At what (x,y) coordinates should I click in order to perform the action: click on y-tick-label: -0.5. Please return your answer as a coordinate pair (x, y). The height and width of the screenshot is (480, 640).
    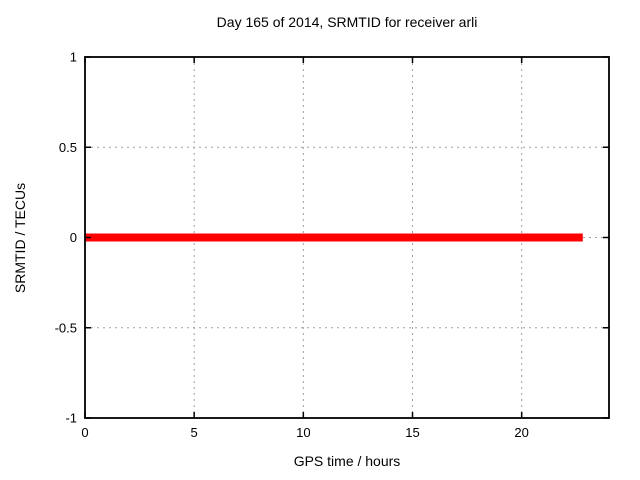
    Looking at the image, I should click on (66, 327).